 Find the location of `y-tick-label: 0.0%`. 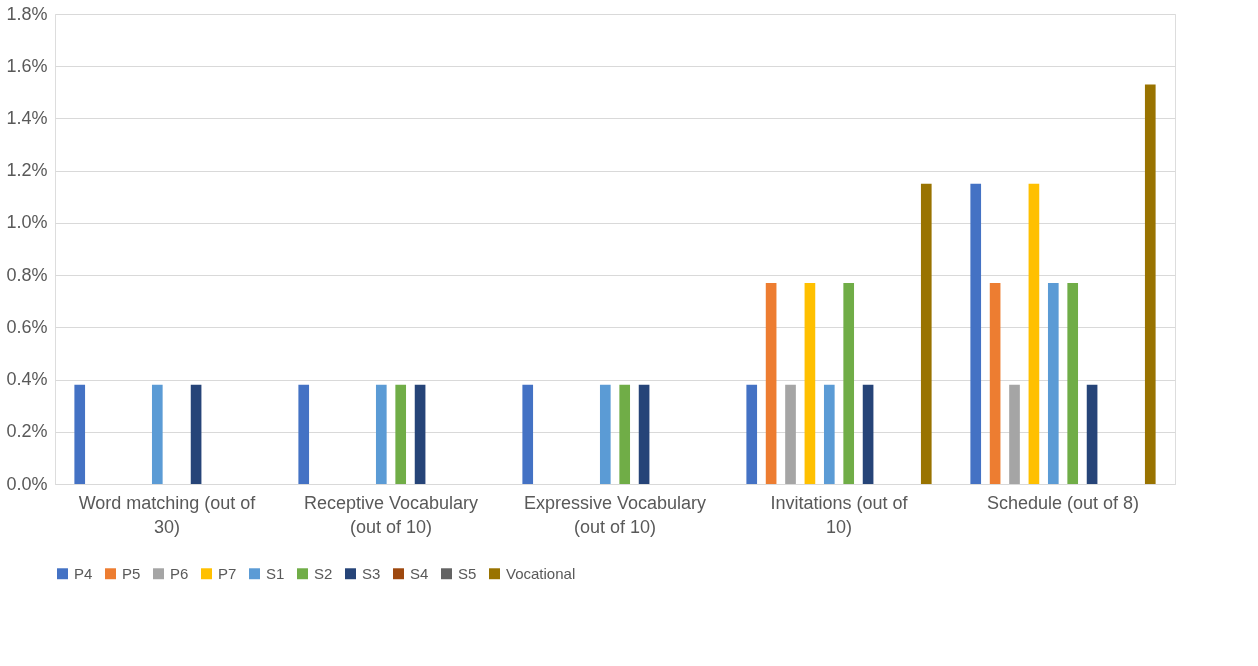

y-tick-label: 0.0% is located at coordinates (27, 483).